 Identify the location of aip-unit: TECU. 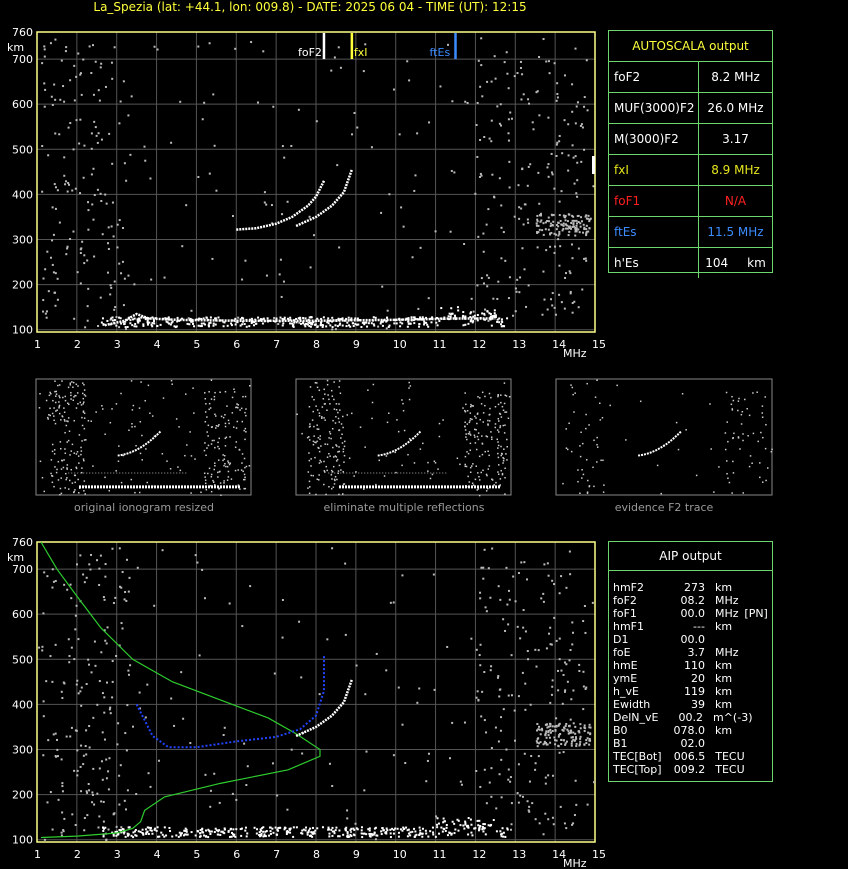
(730, 756).